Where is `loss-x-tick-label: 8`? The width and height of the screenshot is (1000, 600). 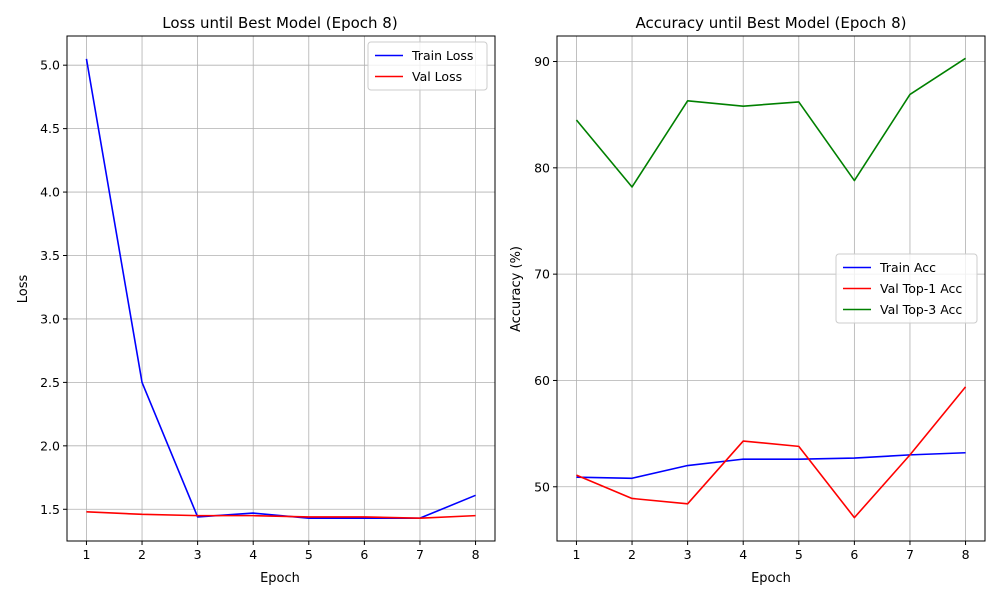 loss-x-tick-label: 8 is located at coordinates (476, 554).